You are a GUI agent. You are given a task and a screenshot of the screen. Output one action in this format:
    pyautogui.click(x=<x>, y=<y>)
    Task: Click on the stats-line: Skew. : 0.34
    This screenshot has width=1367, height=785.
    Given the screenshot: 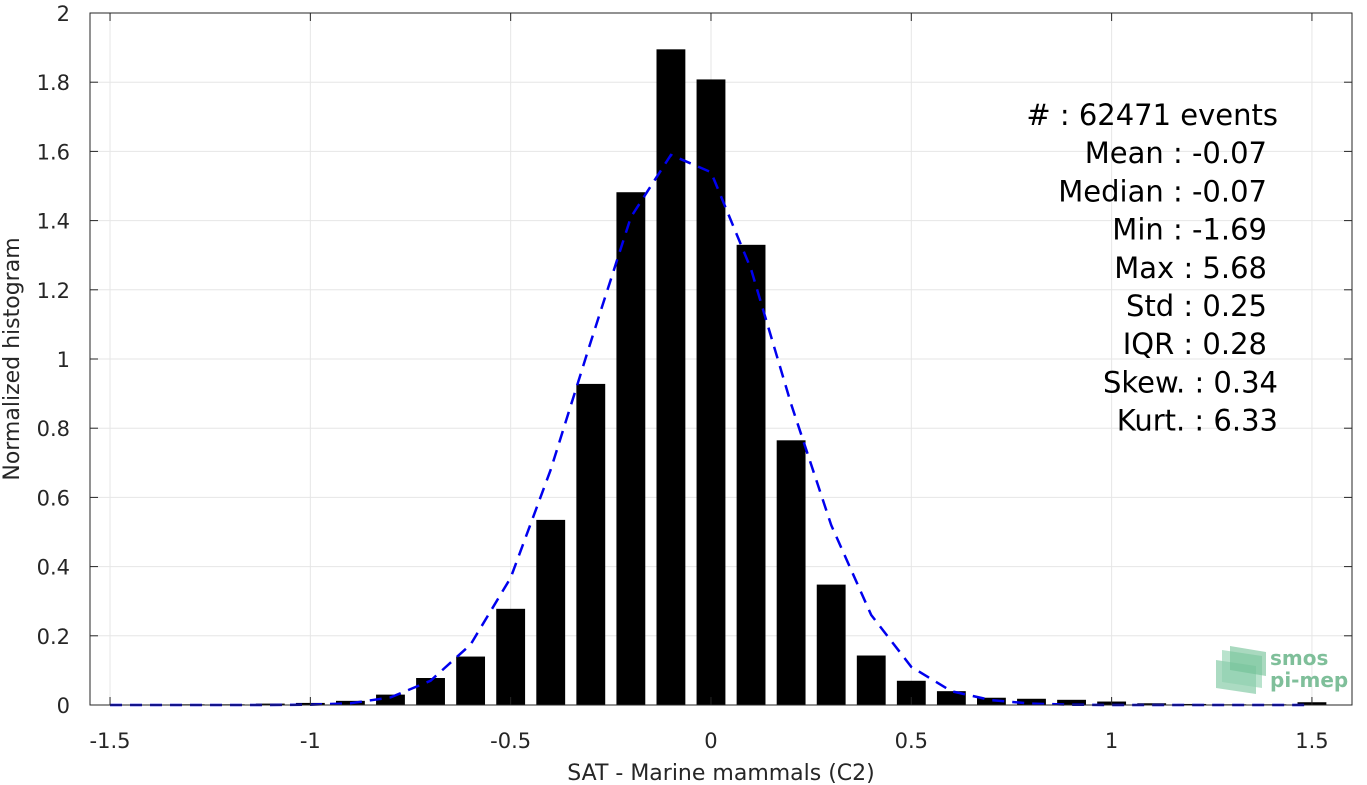 What is the action you would take?
    pyautogui.click(x=1190, y=382)
    